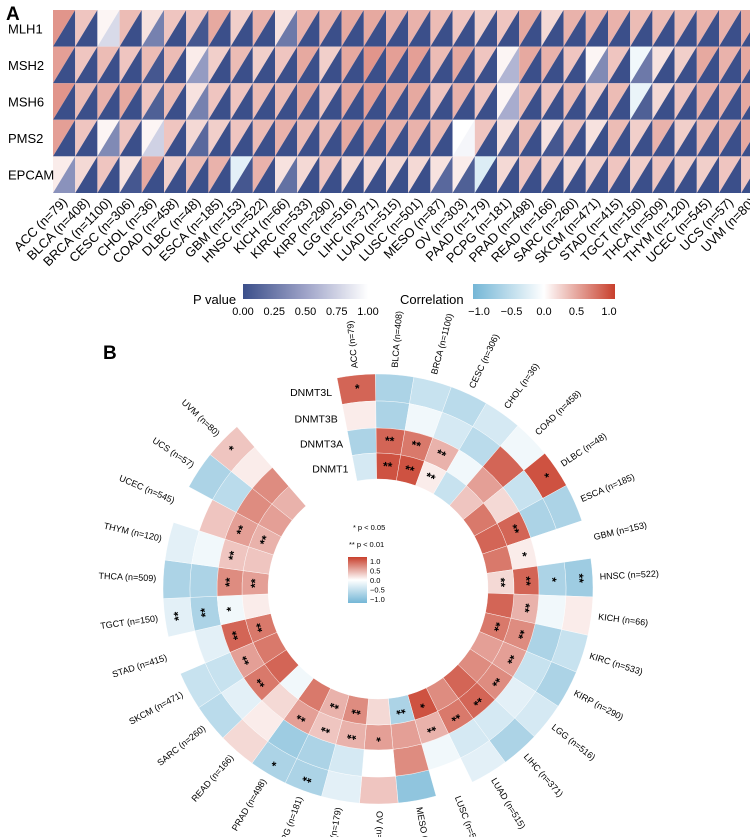 Image resolution: width=750 pixels, height=837 pixels. Describe the element at coordinates (375, 561) in the screenshot. I see `circ-tick-0: 1.0` at that location.